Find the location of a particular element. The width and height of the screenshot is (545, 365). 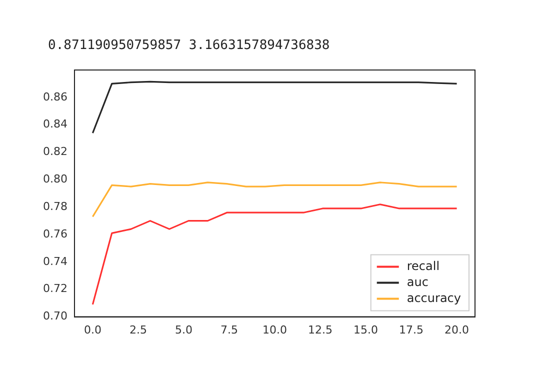

x-tick-label: 17.5 is located at coordinates (411, 329).